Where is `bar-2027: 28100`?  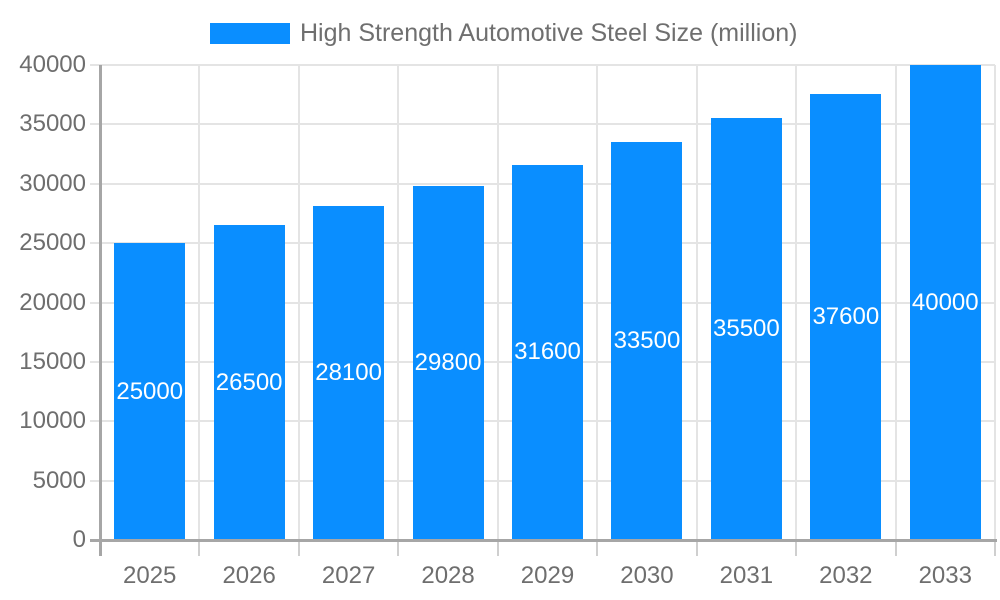 bar-2027: 28100 is located at coordinates (349, 373).